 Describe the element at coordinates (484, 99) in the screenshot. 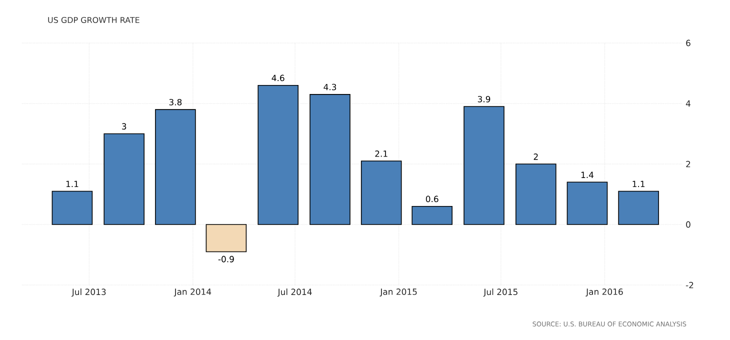

I see `data-label: 3.9` at that location.